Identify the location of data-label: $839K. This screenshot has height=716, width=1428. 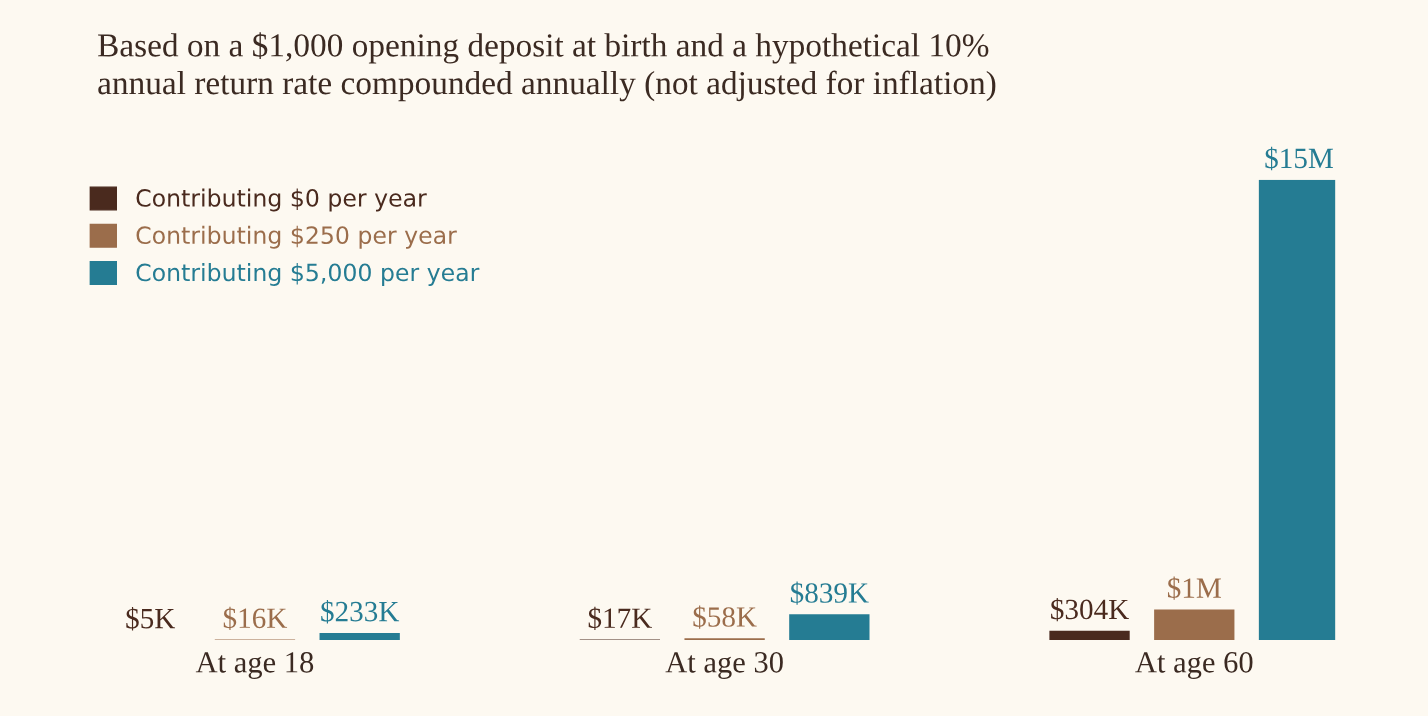
(829, 593).